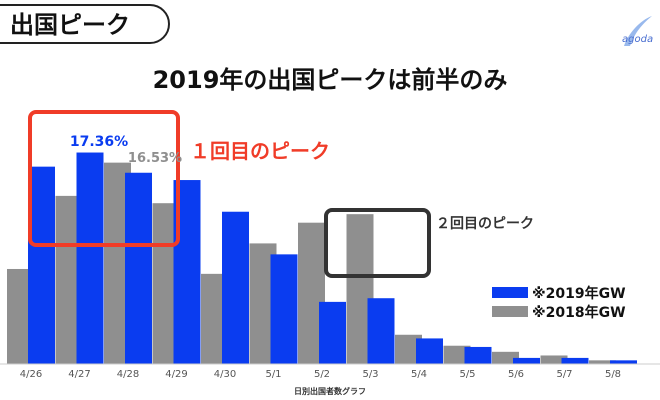  Describe the element at coordinates (79, 374) in the screenshot. I see `x-tick-label: 4/27` at that location.